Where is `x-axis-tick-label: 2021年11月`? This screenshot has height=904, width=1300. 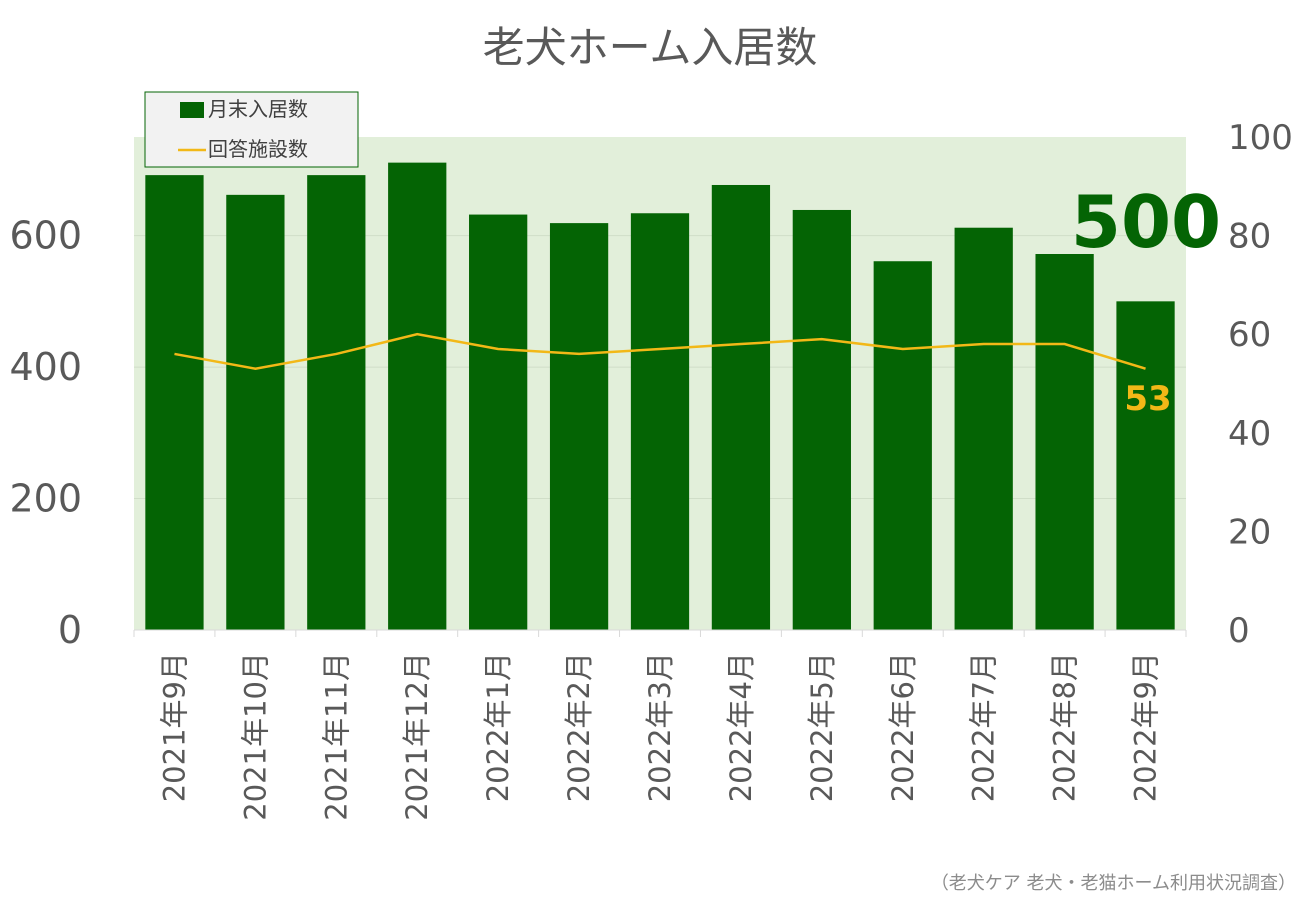
x-axis-tick-label: 2021年11月 is located at coordinates (336, 736).